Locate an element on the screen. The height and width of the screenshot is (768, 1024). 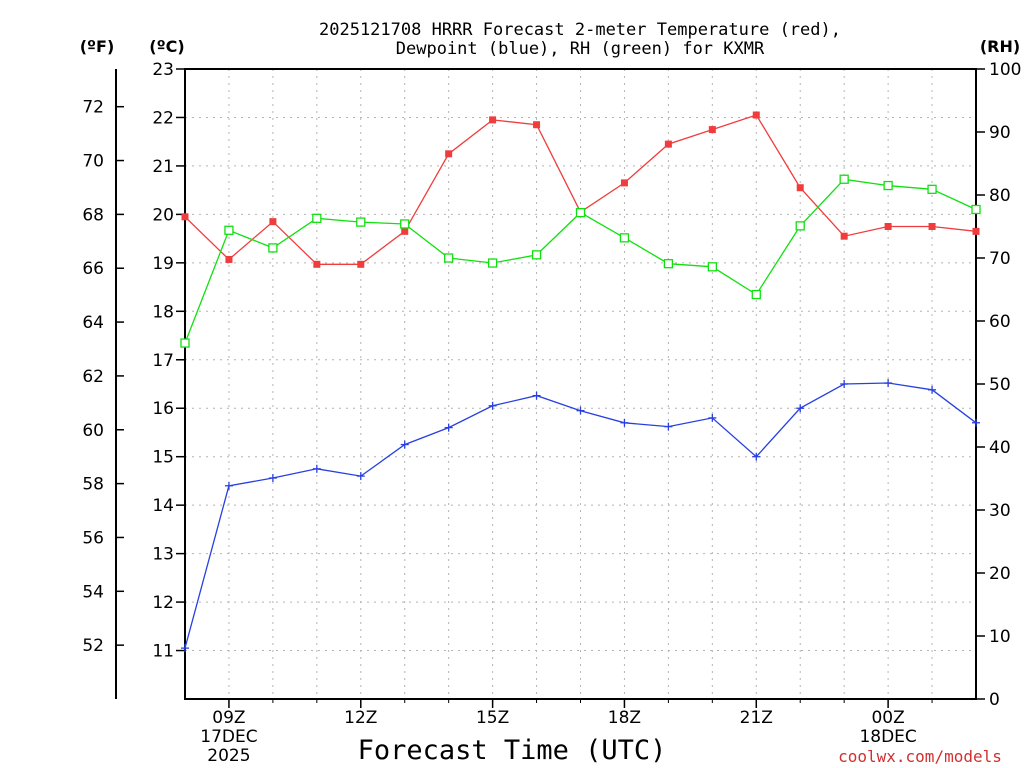
celsius-unit-label: (ºC) is located at coordinates (166, 46).